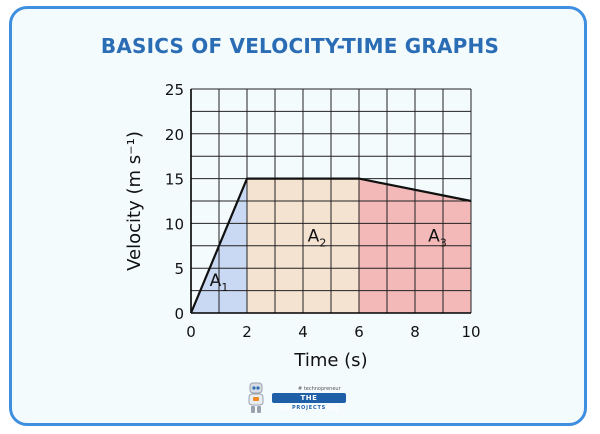 The height and width of the screenshot is (434, 600). I want to click on x-tick-label: 10, so click(470, 332).